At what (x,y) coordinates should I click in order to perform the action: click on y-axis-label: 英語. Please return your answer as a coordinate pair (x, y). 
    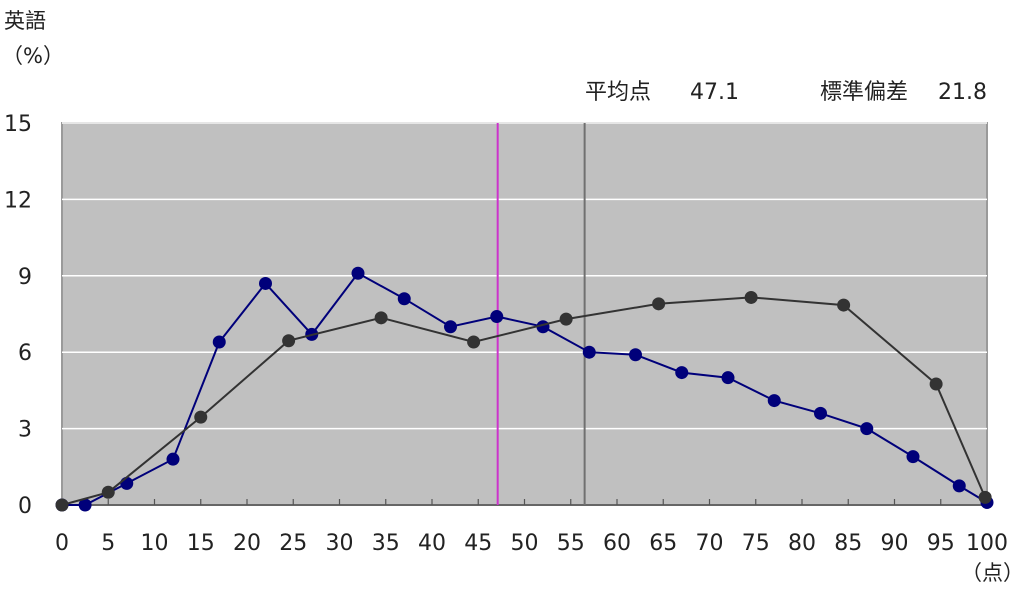
    Looking at the image, I should click on (25, 21).